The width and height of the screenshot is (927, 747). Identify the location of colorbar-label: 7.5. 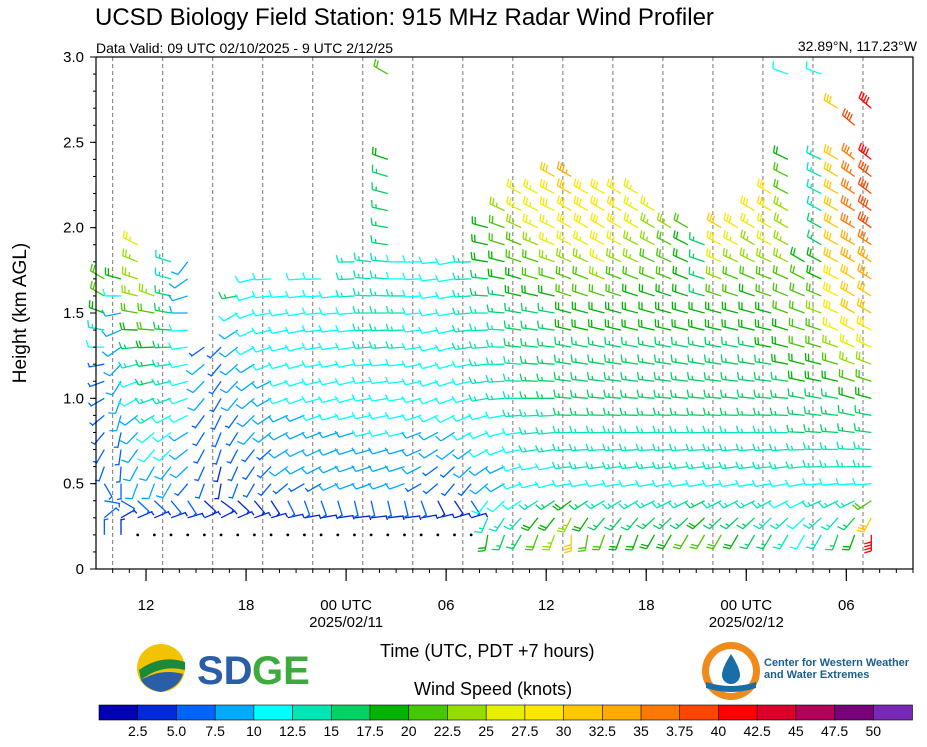
(215, 731).